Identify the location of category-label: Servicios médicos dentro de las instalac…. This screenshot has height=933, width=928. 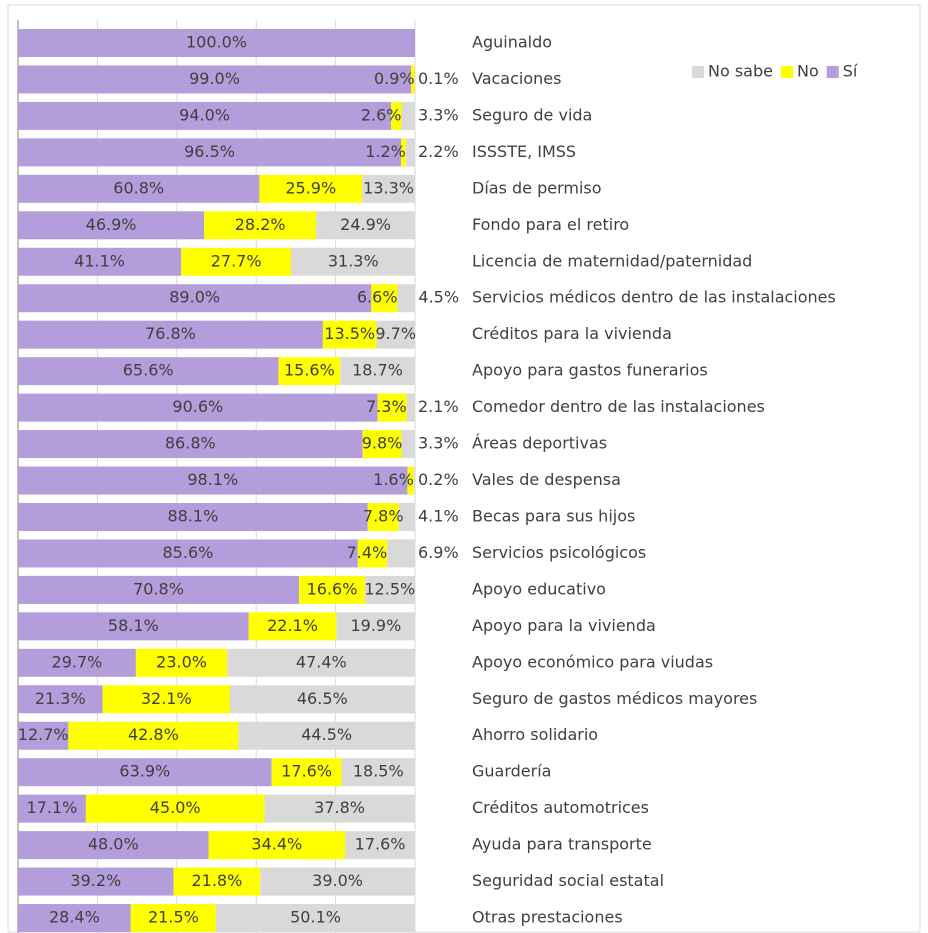
(654, 297).